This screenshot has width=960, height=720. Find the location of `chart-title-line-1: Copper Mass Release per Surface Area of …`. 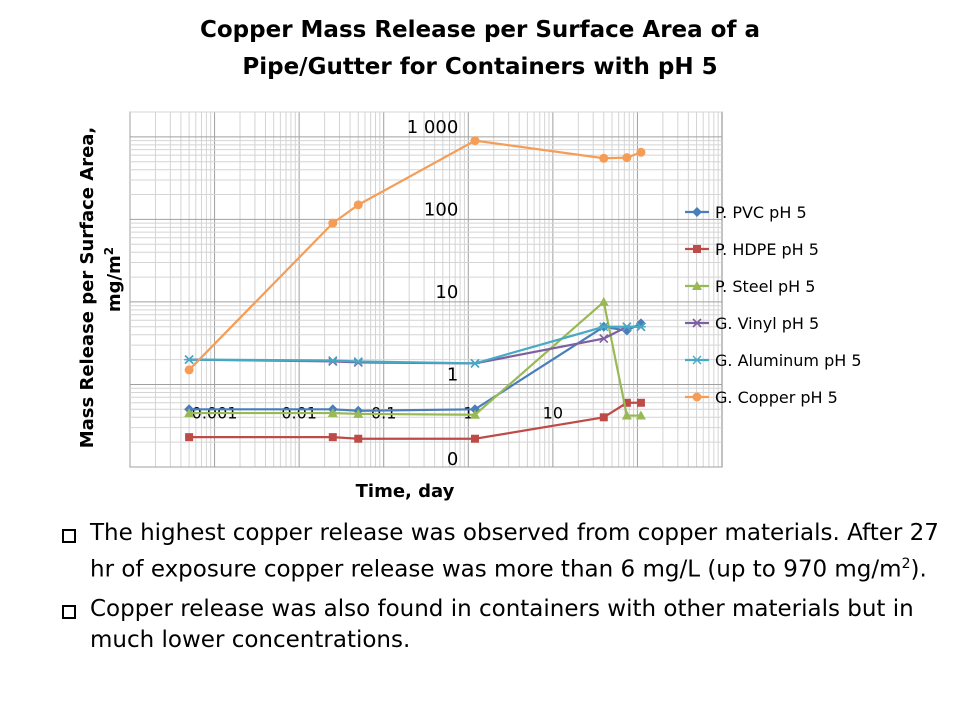

chart-title-line-1: Copper Mass Release per Surface Area of … is located at coordinates (480, 30).